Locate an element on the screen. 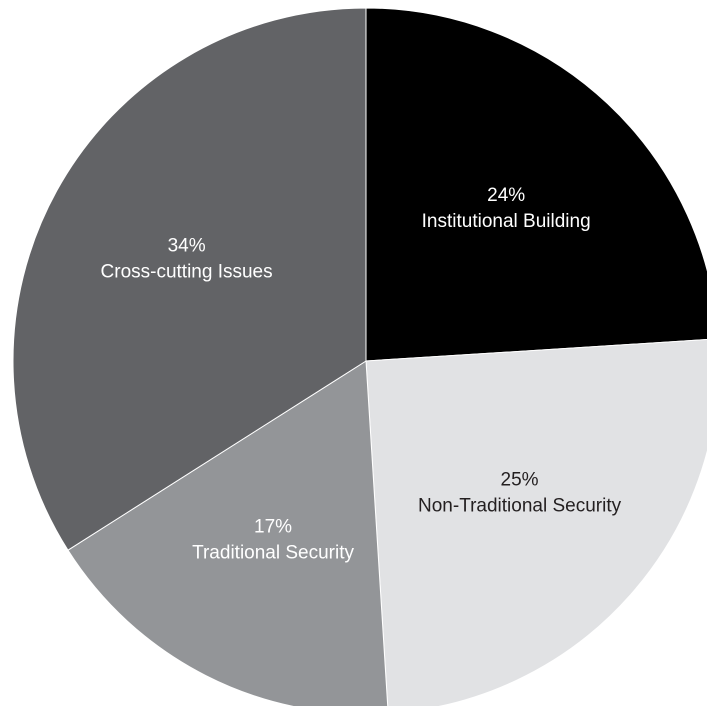 This screenshot has width=707, height=706. slice-category-label: Non-Traditional Security is located at coordinates (520, 505).